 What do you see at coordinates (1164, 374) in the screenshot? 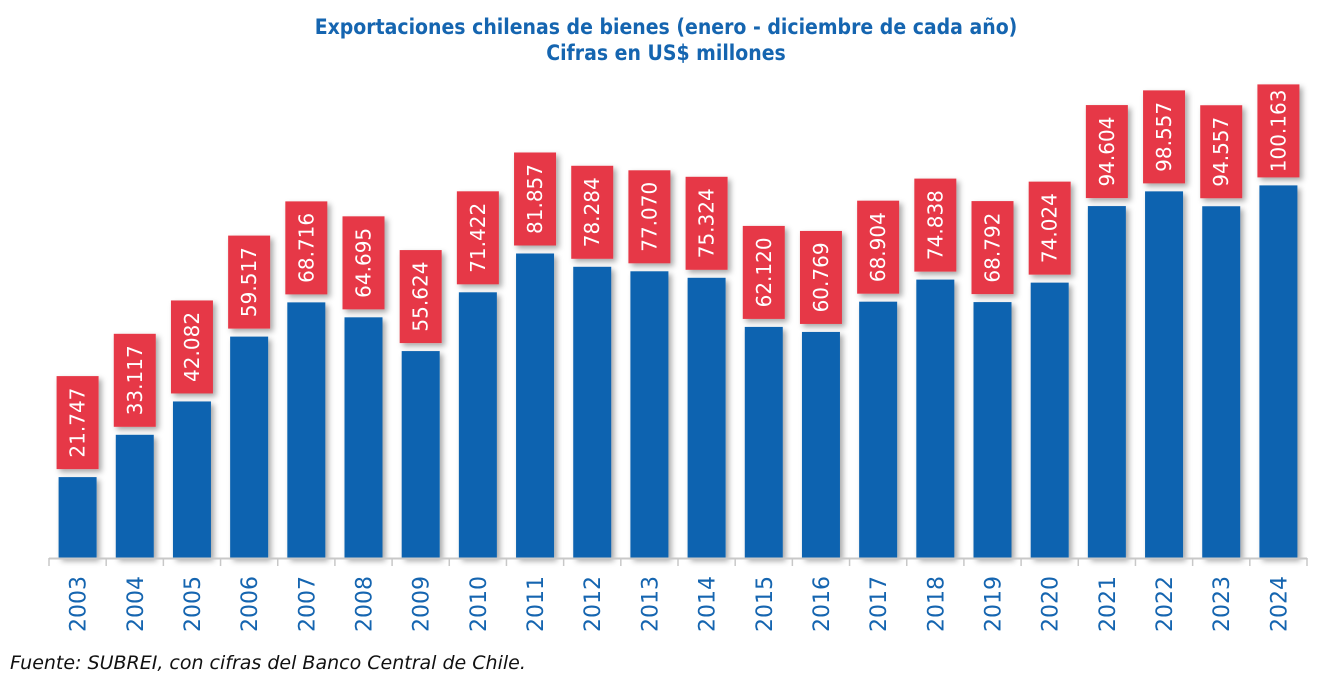
I see `bar-2022` at bounding box center [1164, 374].